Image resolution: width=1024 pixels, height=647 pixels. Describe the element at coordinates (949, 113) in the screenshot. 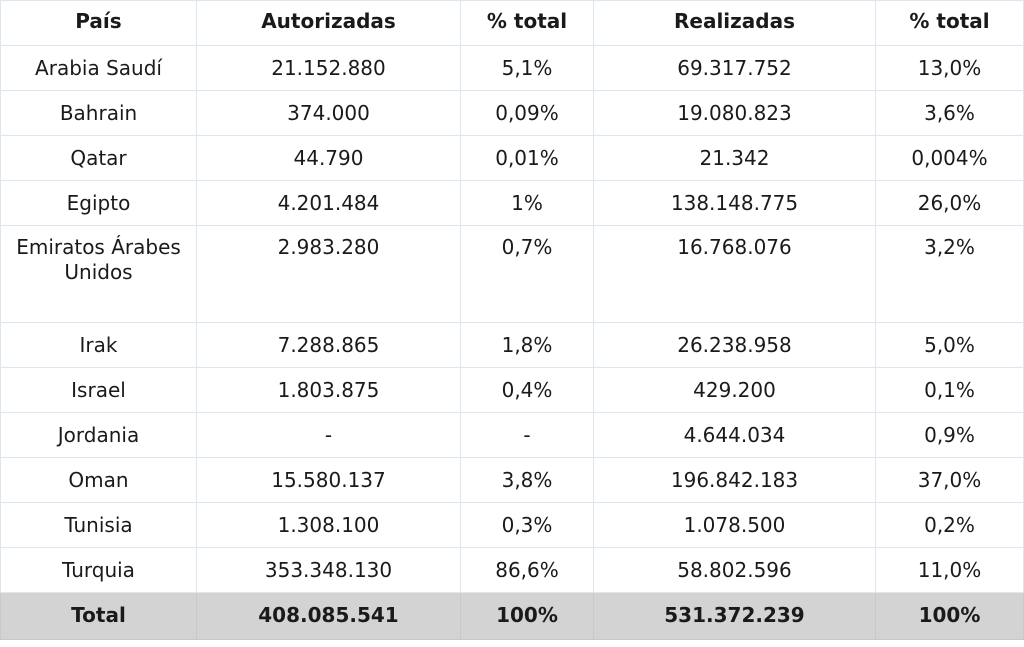

I see `realized-percent-cell: 3,6%` at that location.